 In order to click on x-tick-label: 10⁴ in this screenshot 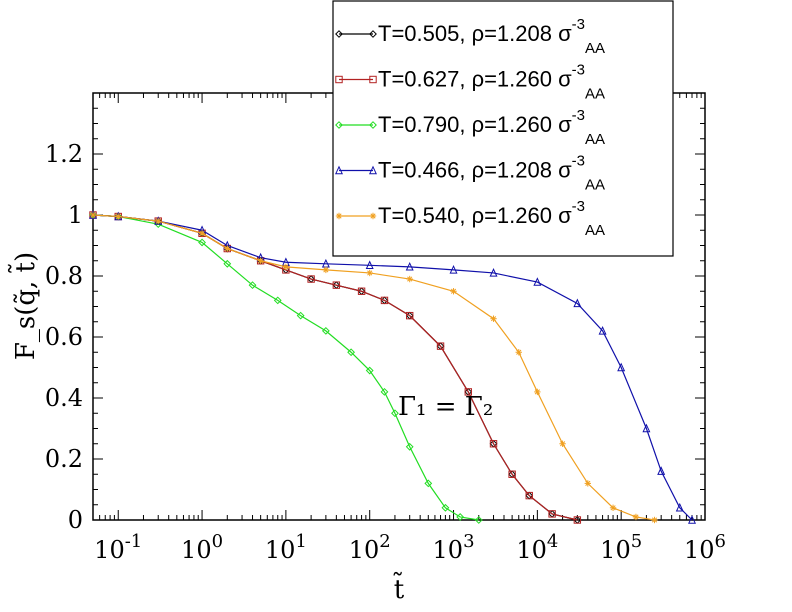, I will do `click(537, 547)`.